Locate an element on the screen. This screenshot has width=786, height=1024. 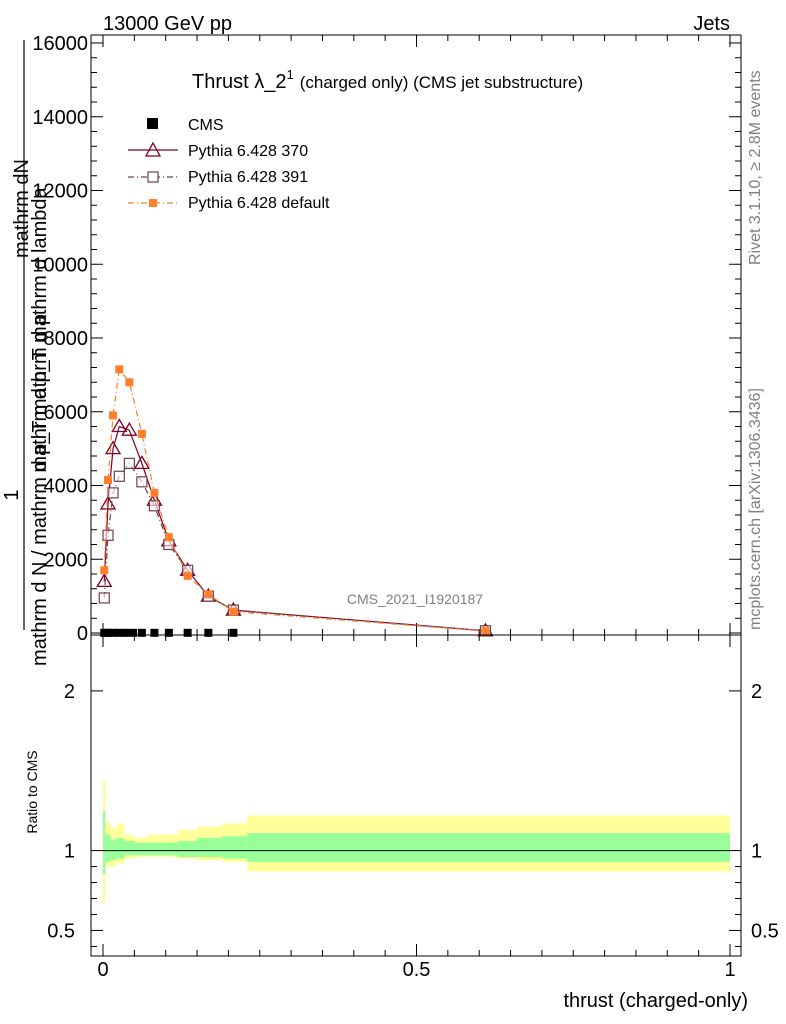
y-tick-label: 8000 is located at coordinates (66, 339).